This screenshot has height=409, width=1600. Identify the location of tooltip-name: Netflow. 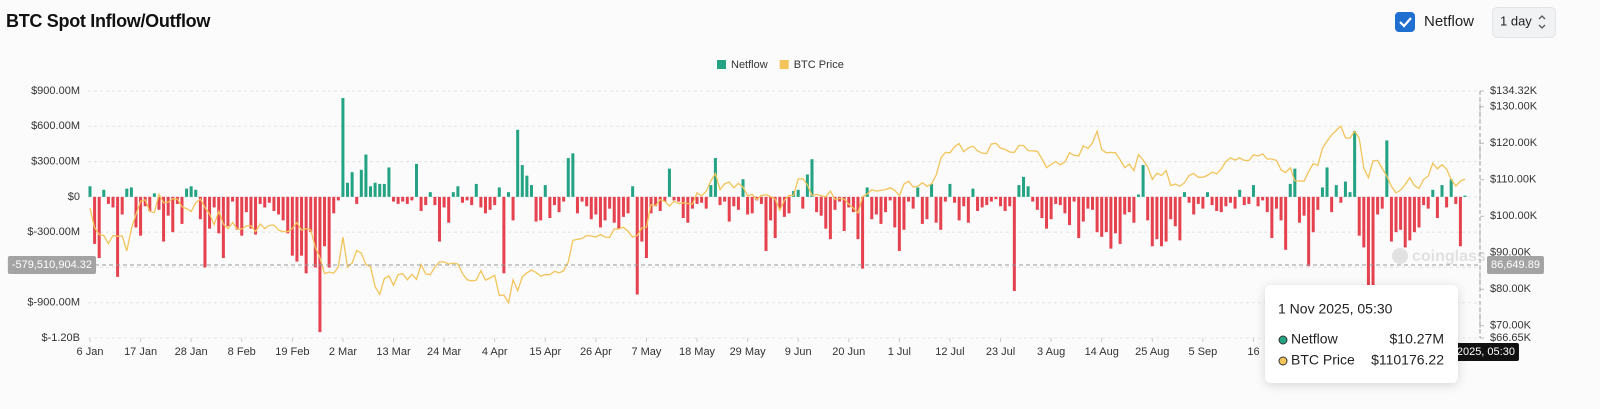
(1315, 339).